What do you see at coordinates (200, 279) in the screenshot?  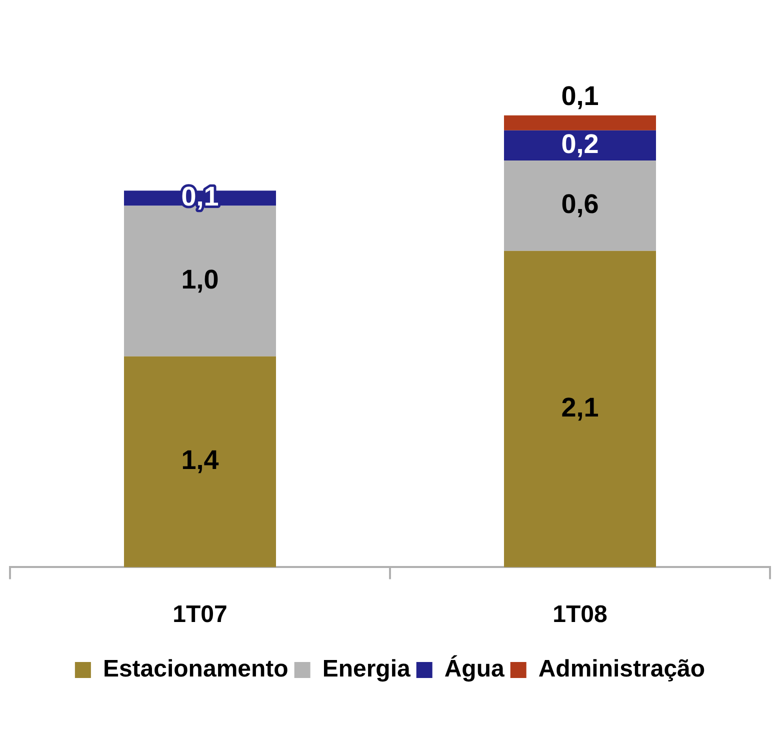 I see `data-label: 1,0` at bounding box center [200, 279].